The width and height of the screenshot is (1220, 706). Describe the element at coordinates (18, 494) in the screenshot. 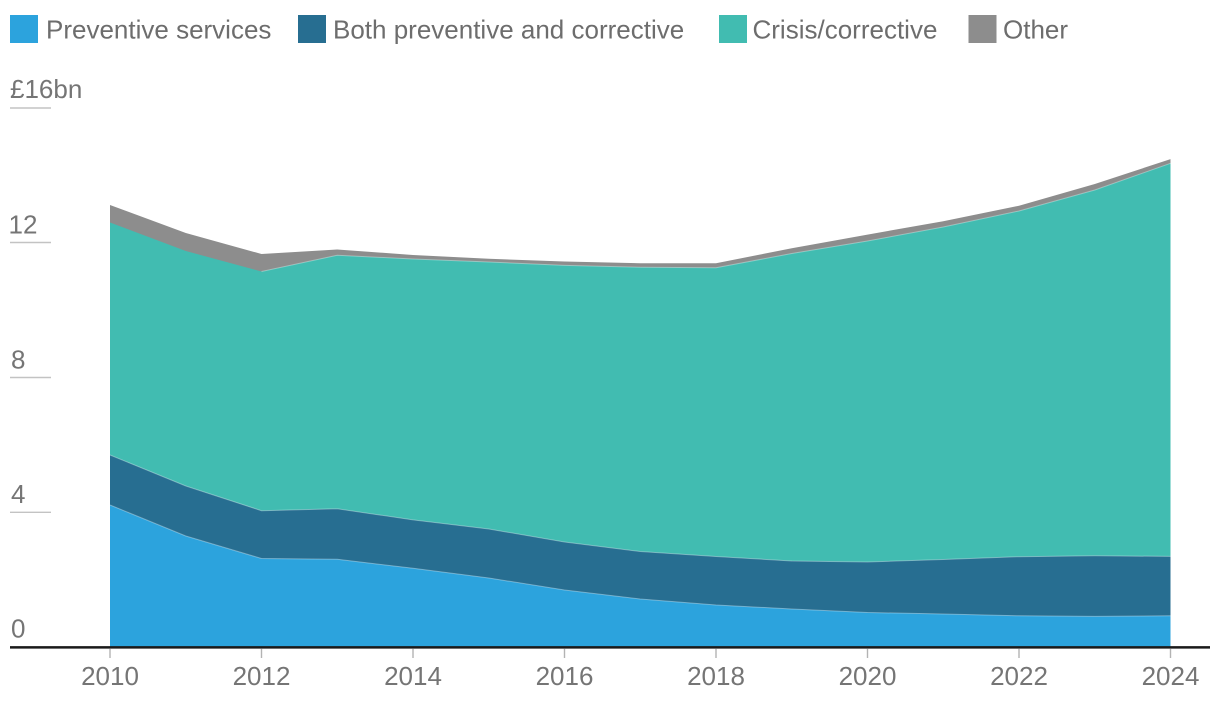

I see `svg-text: 4` at that location.